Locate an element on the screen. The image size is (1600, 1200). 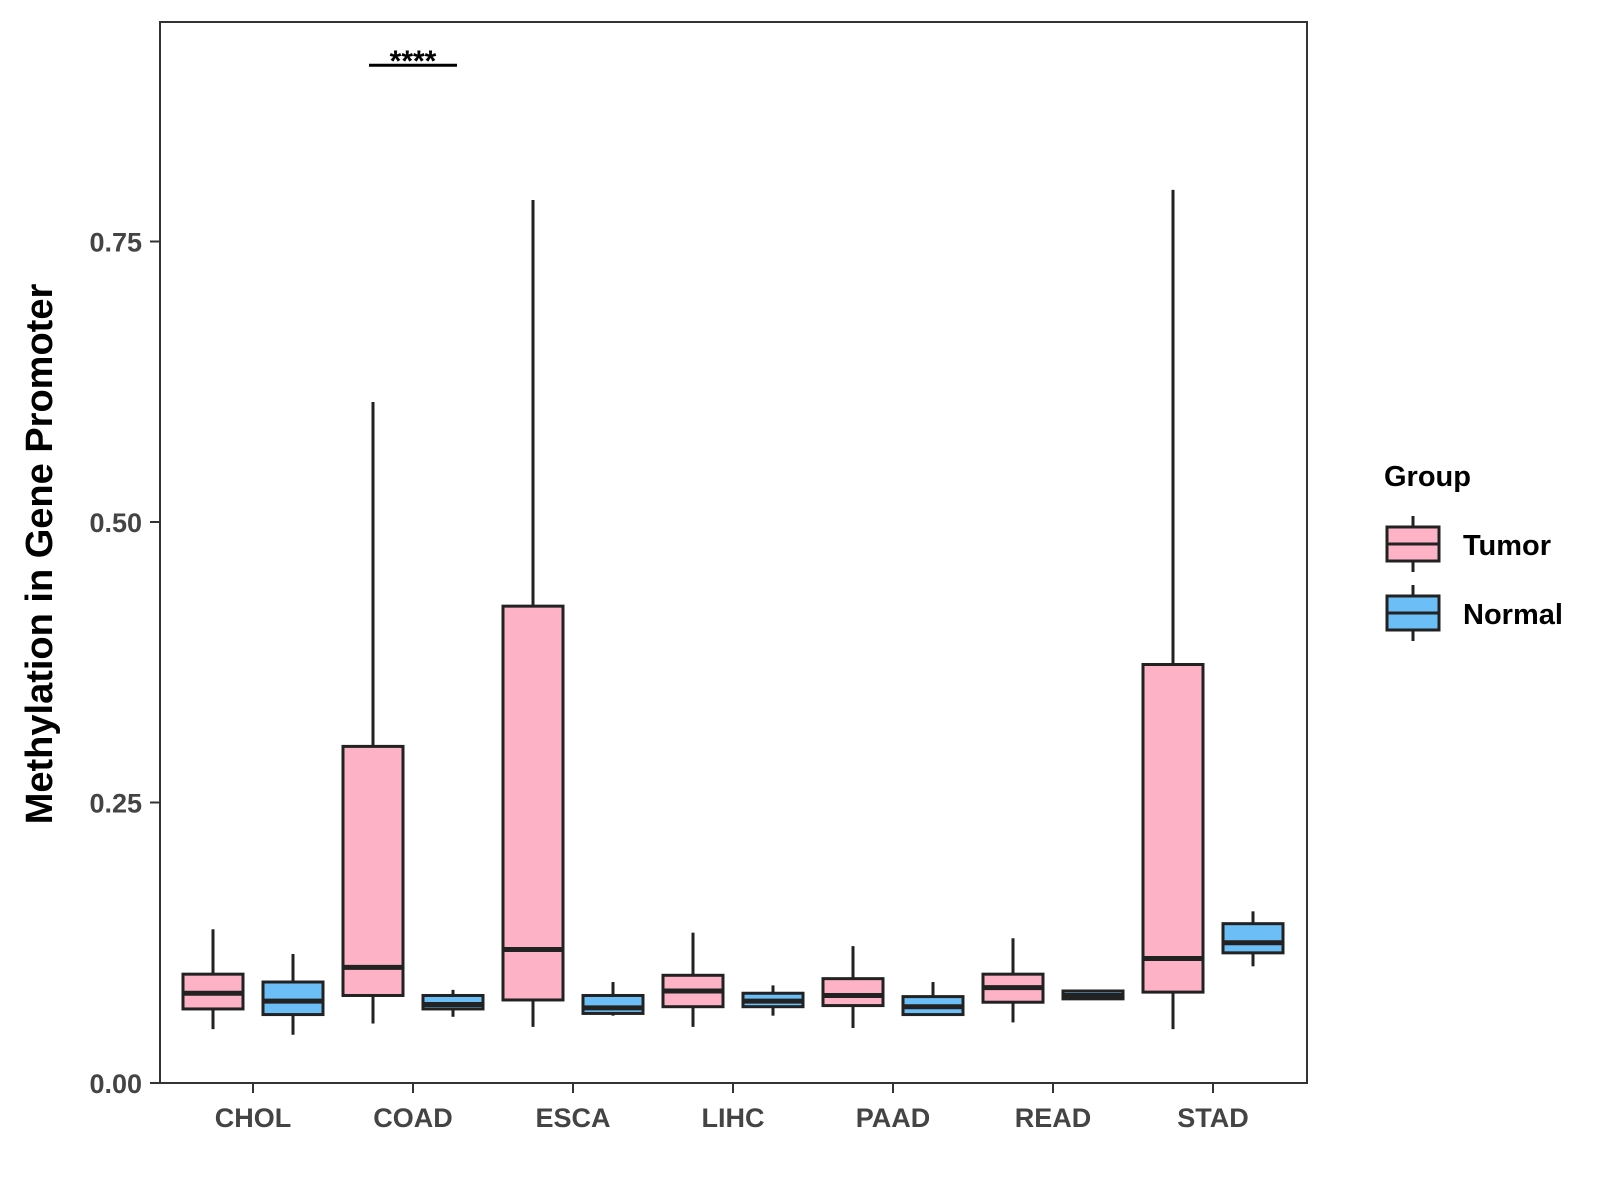
x-tick-label: STAD is located at coordinates (1213, 1118).